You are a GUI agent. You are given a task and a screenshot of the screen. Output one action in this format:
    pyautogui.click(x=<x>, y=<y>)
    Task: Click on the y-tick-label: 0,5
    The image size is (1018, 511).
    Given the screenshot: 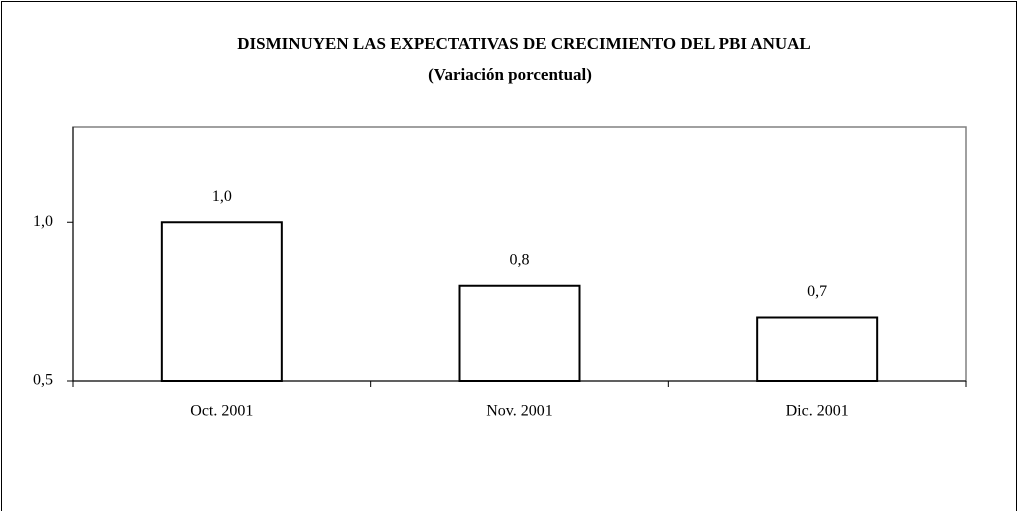 What is the action you would take?
    pyautogui.click(x=43, y=380)
    